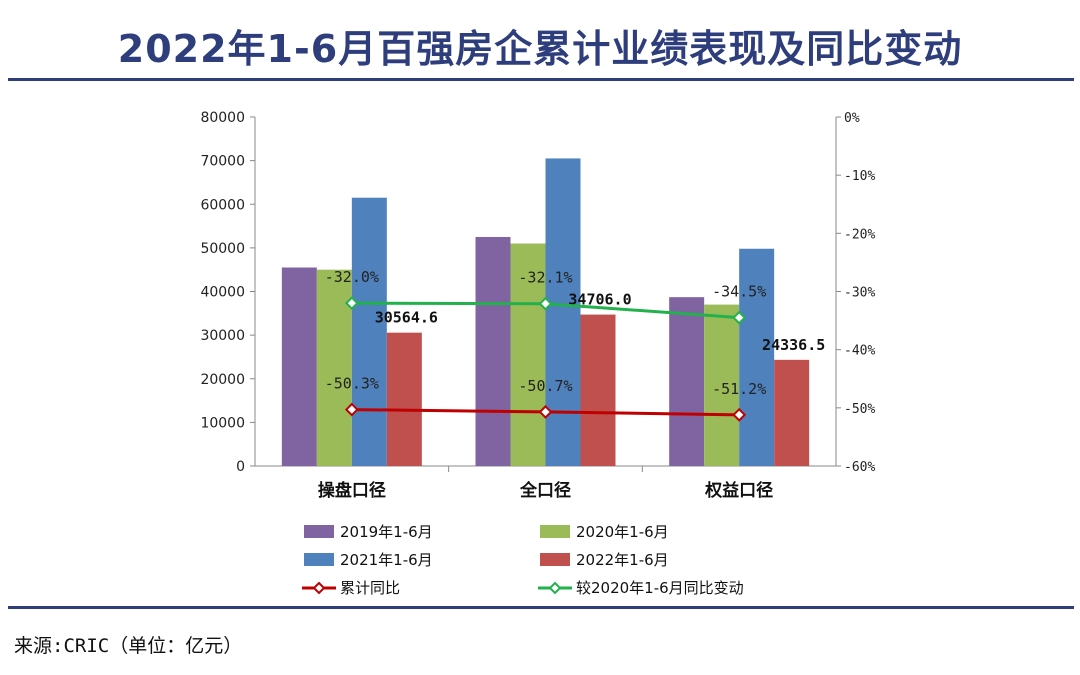 The image size is (1080, 675). Describe the element at coordinates (545, 278) in the screenshot. I see `line-data-label: -32.1%` at that location.